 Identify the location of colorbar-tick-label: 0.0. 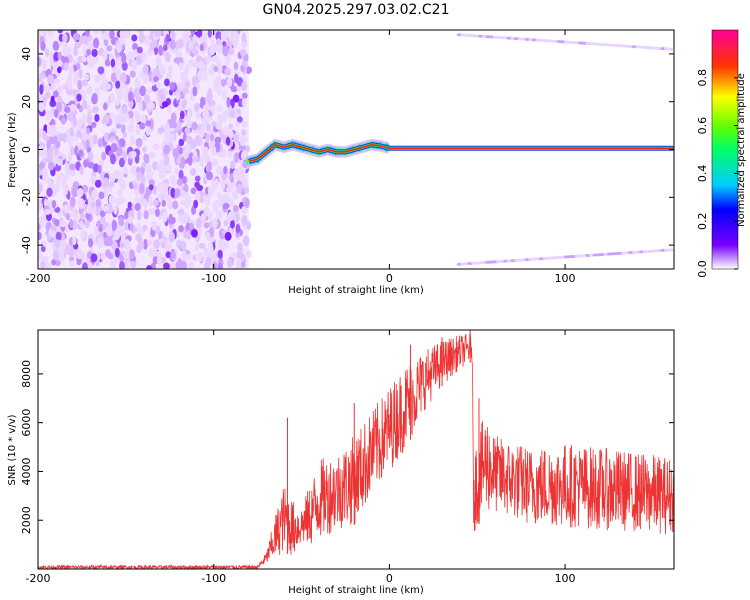
(702, 269).